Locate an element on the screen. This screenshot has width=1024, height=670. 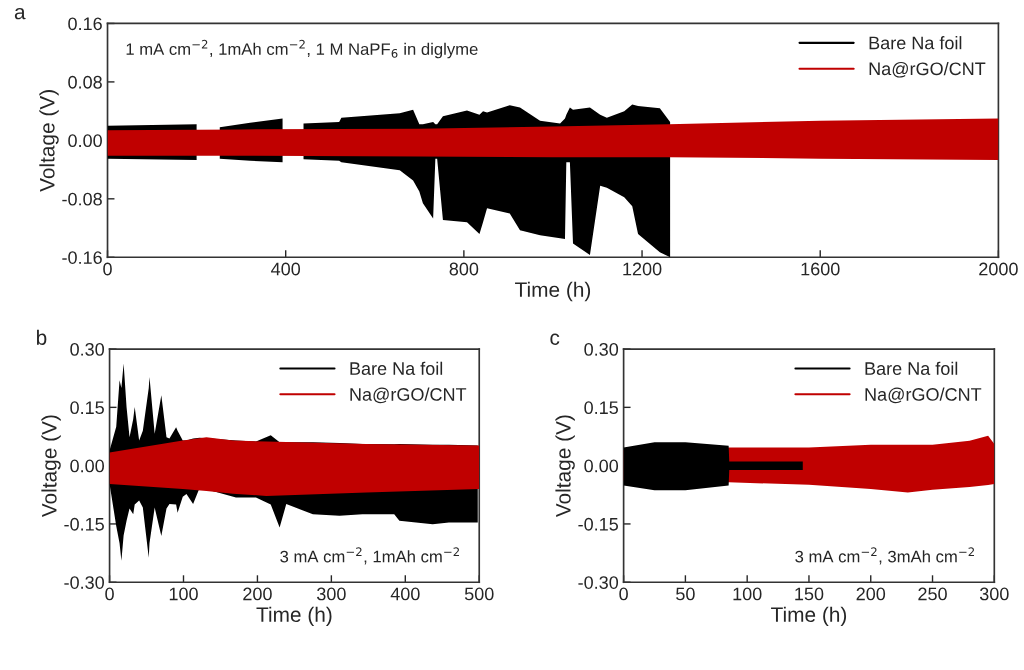
x-tick-label: 150 is located at coordinates (809, 594).